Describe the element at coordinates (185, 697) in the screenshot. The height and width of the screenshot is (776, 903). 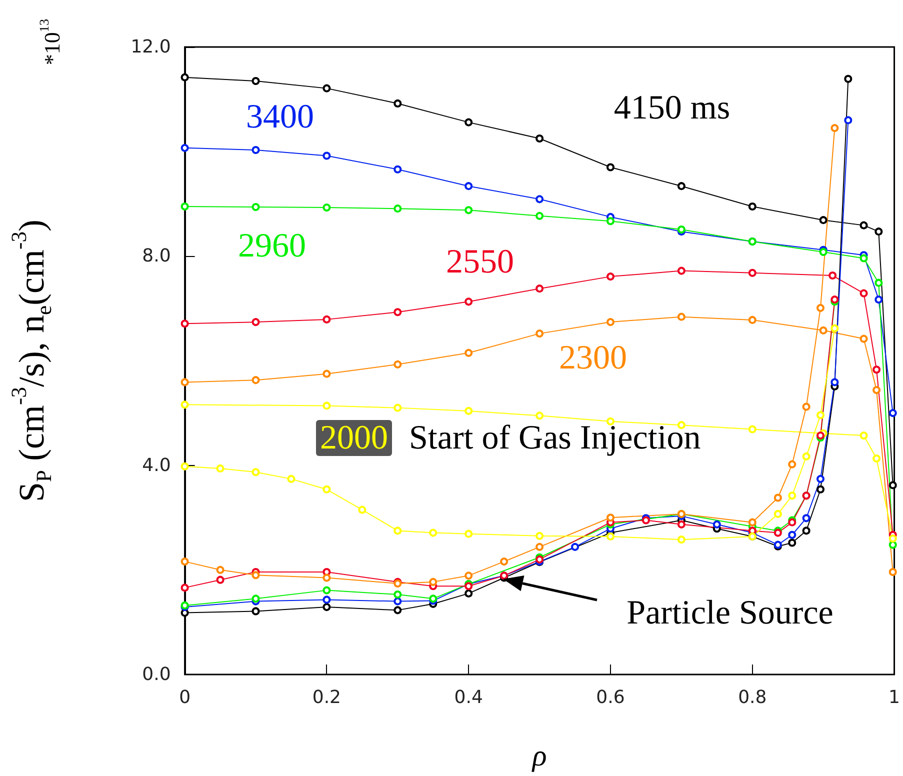
I see `x-tick-label: 0` at that location.